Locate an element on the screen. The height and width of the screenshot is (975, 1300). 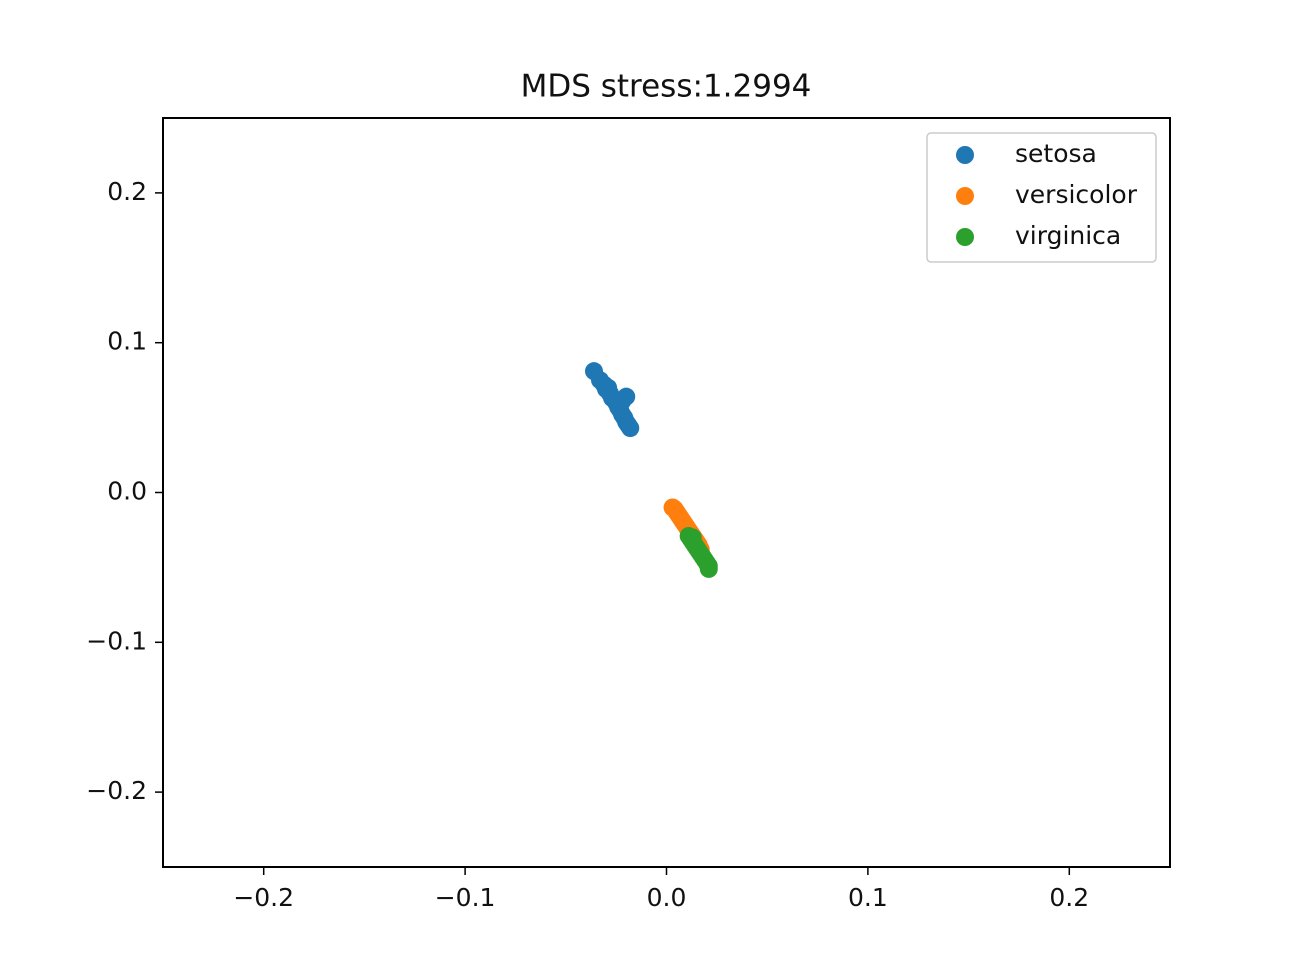
x-tick-label: −0.1 is located at coordinates (465, 897).